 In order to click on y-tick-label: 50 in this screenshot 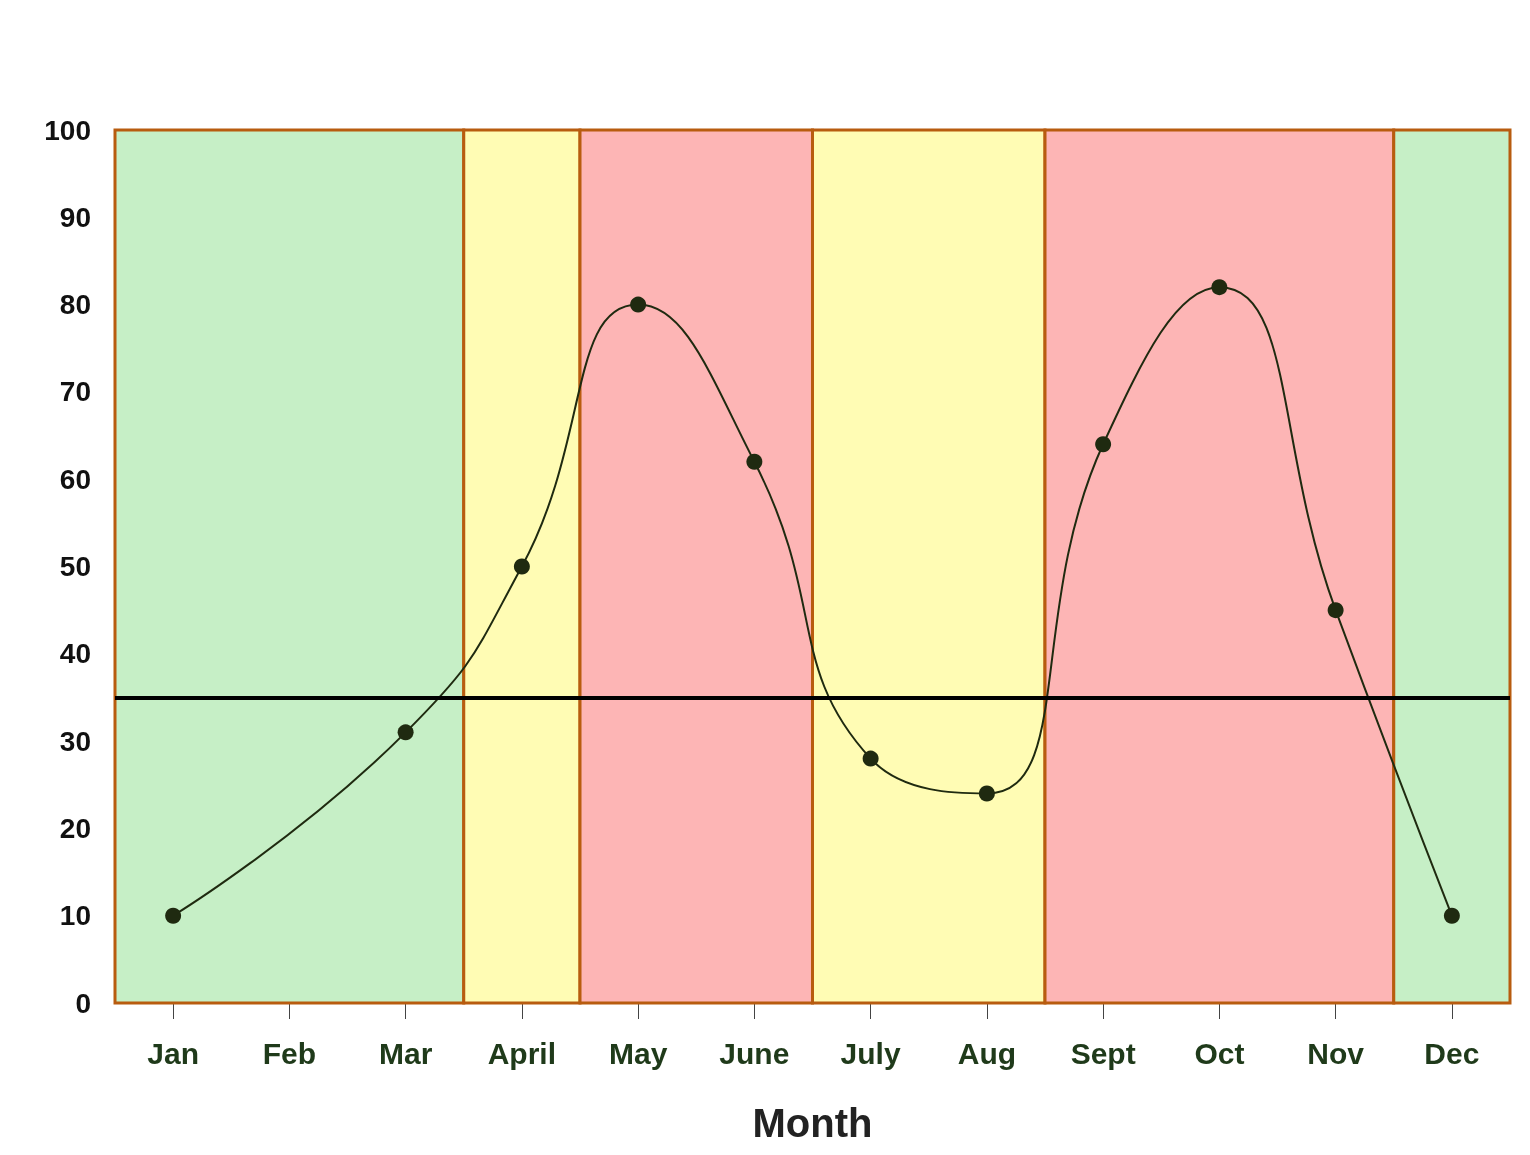, I will do `click(75, 566)`.